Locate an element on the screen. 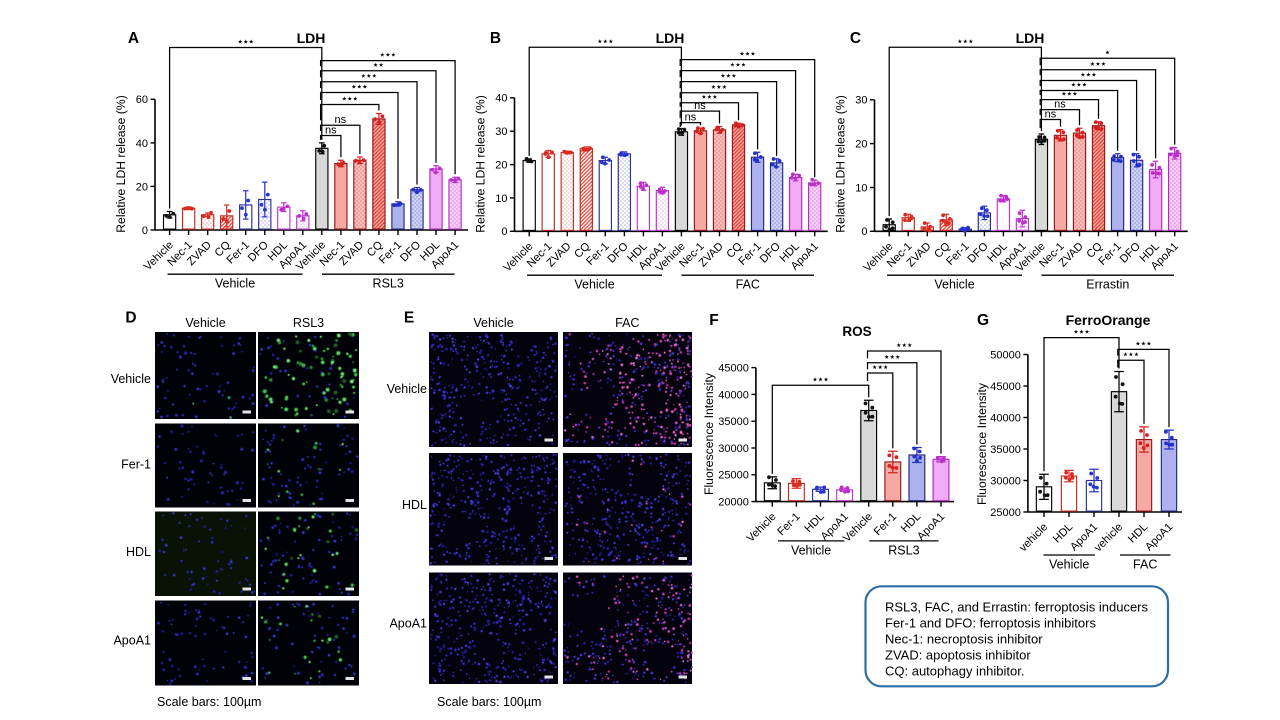 The width and height of the screenshot is (1280, 720). svg-text: HDL is located at coordinates (138, 552).